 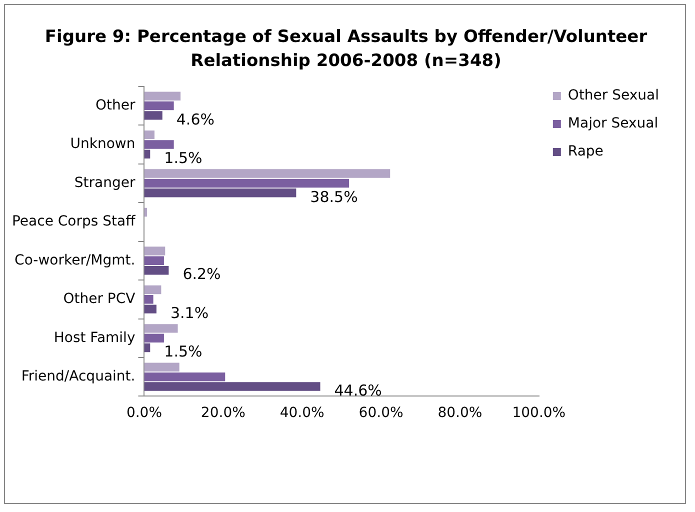 What do you see at coordinates (99, 299) in the screenshot?
I see `y-tick-label: Other PCV` at bounding box center [99, 299].